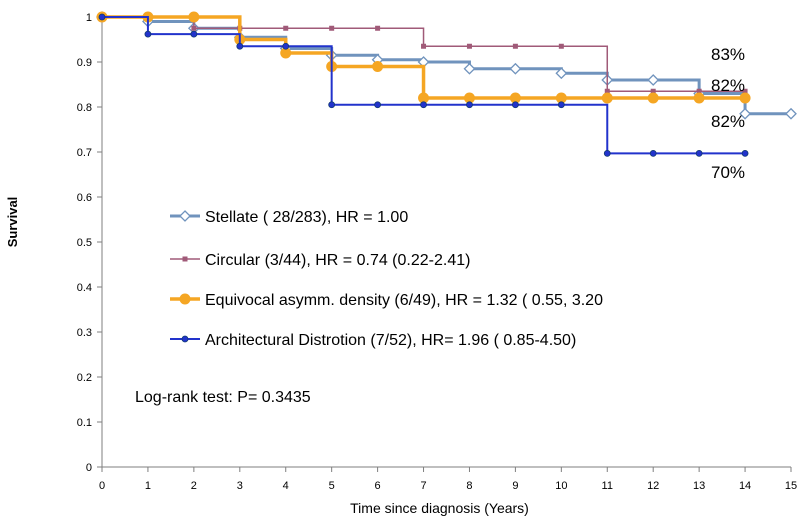 The height and width of the screenshot is (522, 800). What do you see at coordinates (728, 54) in the screenshot?
I see `end-label-series-2: 83%` at bounding box center [728, 54].